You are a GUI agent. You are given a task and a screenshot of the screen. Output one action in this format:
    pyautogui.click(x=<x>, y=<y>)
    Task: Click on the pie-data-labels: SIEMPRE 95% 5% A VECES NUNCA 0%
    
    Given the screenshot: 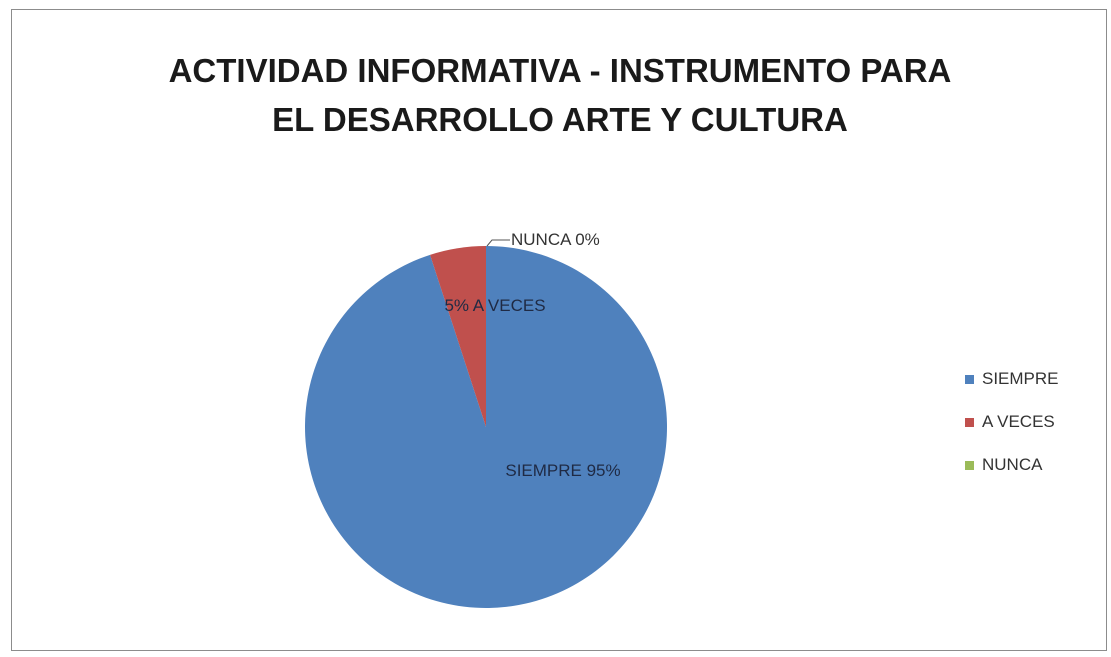 What is the action you would take?
    pyautogui.click(x=532, y=355)
    